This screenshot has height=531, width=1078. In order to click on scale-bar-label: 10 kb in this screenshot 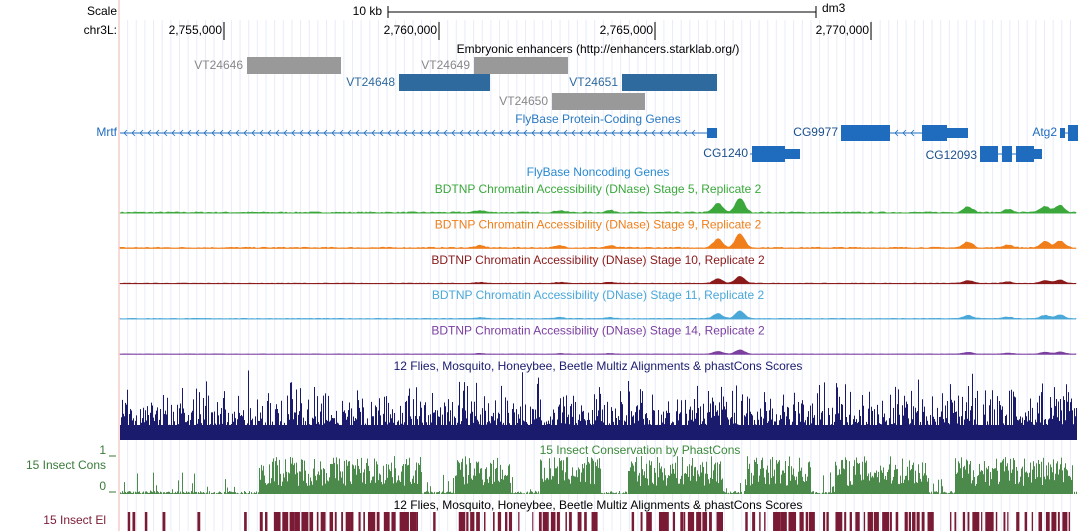, I will do `click(368, 11)`.